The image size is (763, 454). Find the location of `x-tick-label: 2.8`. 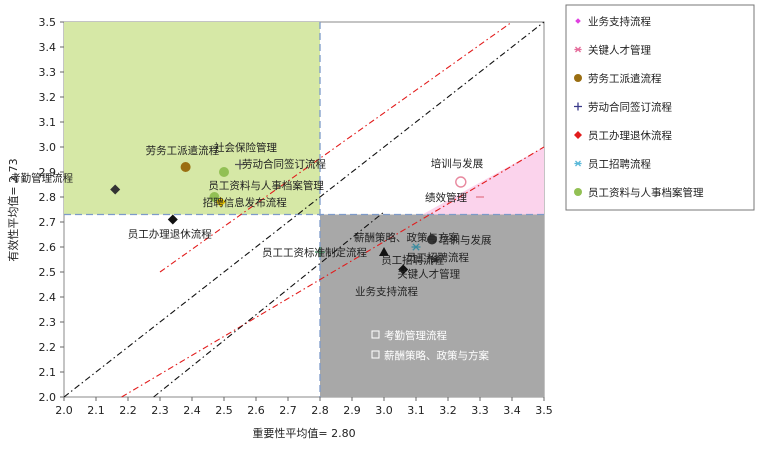

x-tick-label: 2.8 is located at coordinates (320, 410).